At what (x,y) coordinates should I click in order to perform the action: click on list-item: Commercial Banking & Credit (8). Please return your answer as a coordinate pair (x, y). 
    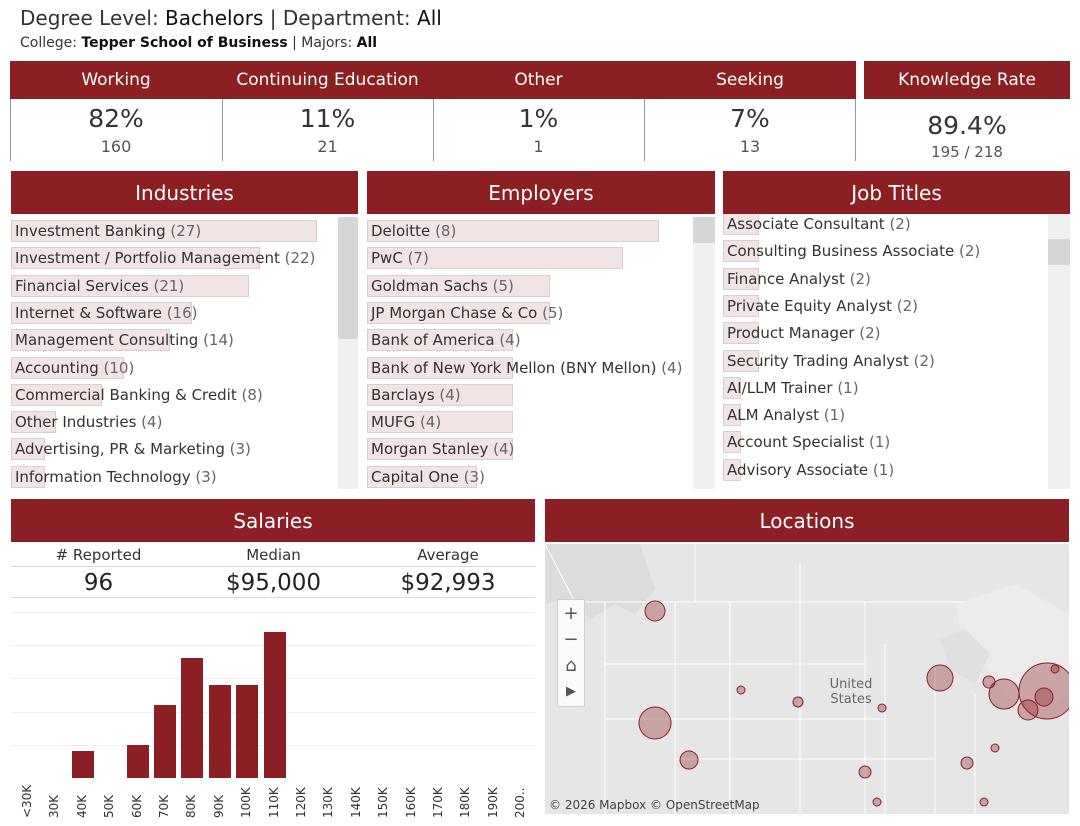
    Looking at the image, I should click on (137, 394).